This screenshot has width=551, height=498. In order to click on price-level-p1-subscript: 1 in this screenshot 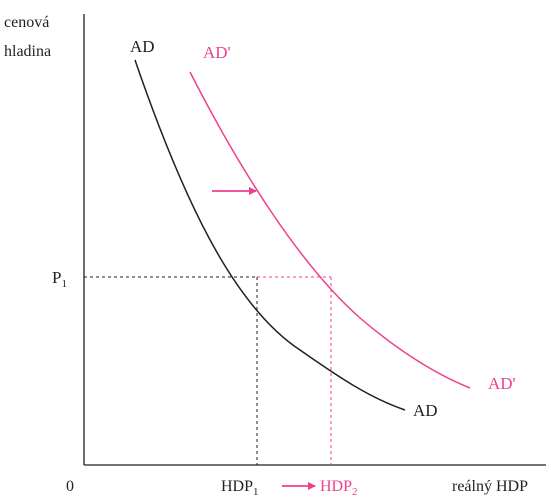, I will do `click(64, 284)`.